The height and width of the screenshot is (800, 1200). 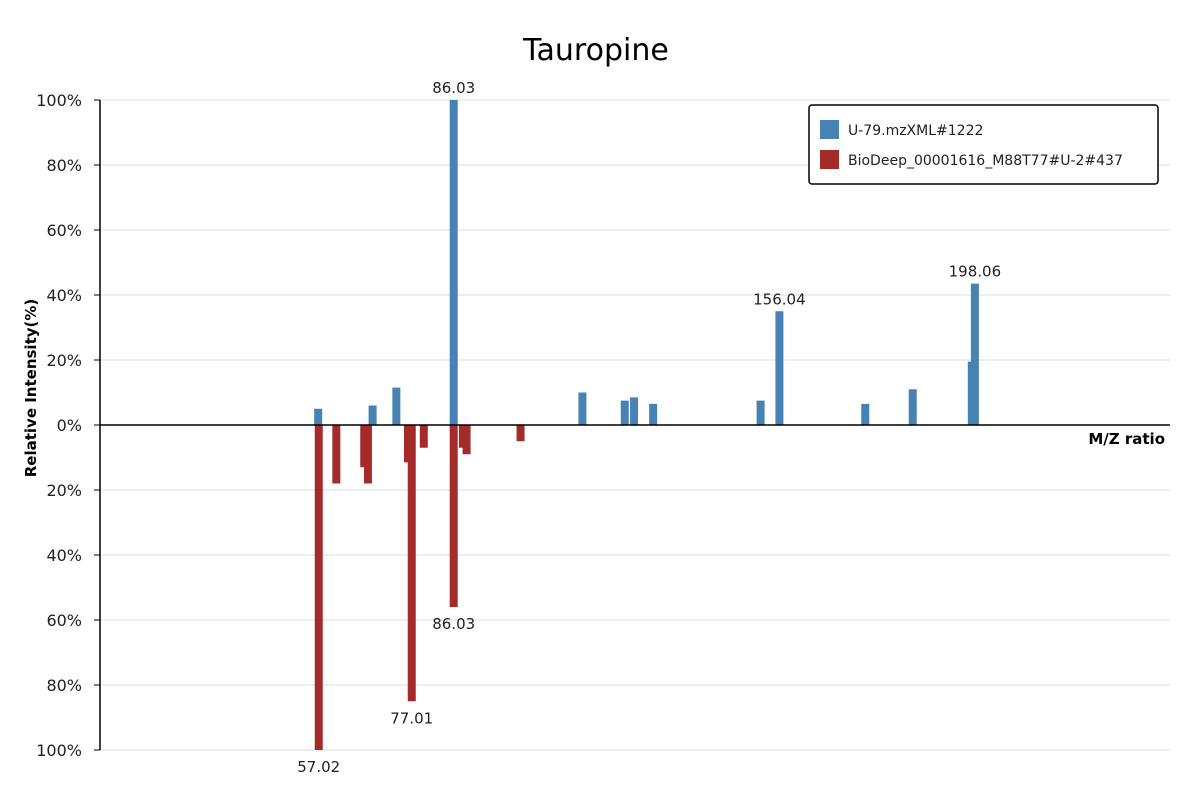 I want to click on reference-peak-label: 77.01, so click(x=411, y=718).